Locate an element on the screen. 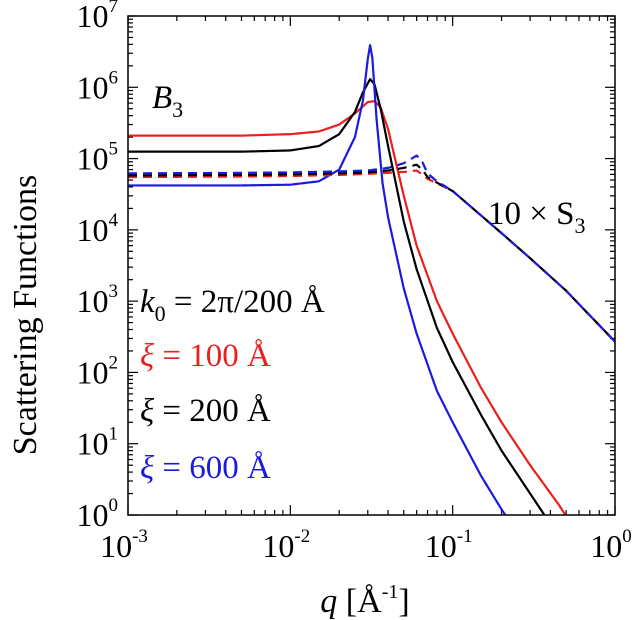 The image size is (640, 620). x-tick-label-exp: 0 is located at coordinates (627, 536).